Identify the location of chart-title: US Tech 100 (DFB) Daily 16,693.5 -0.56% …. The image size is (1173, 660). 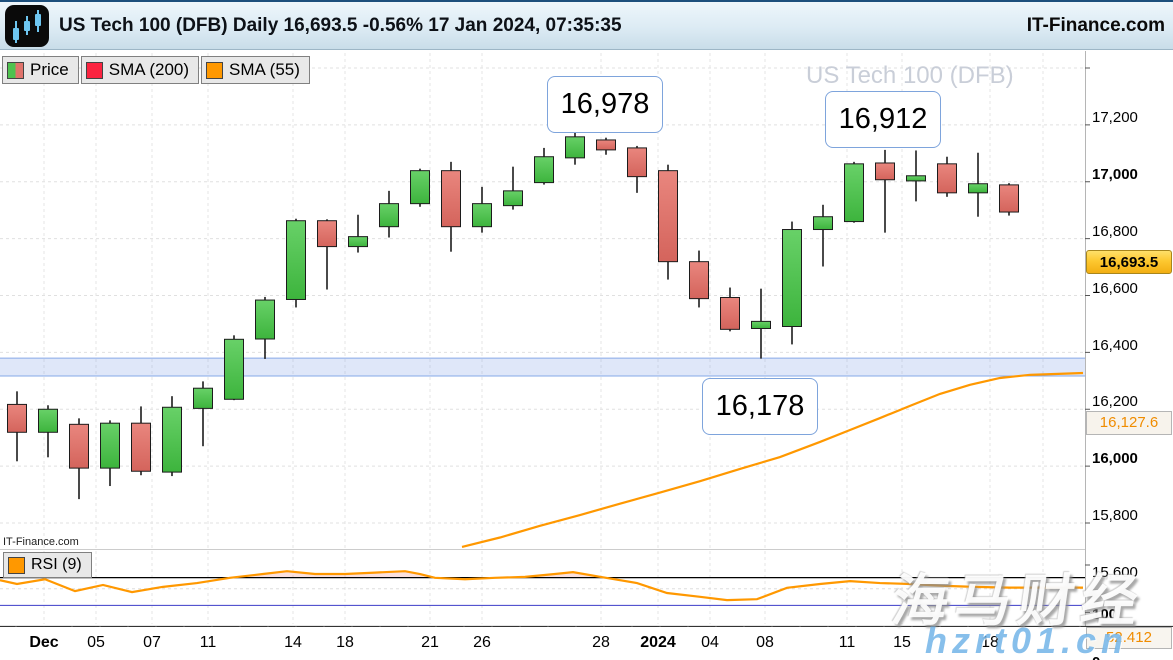
(340, 25).